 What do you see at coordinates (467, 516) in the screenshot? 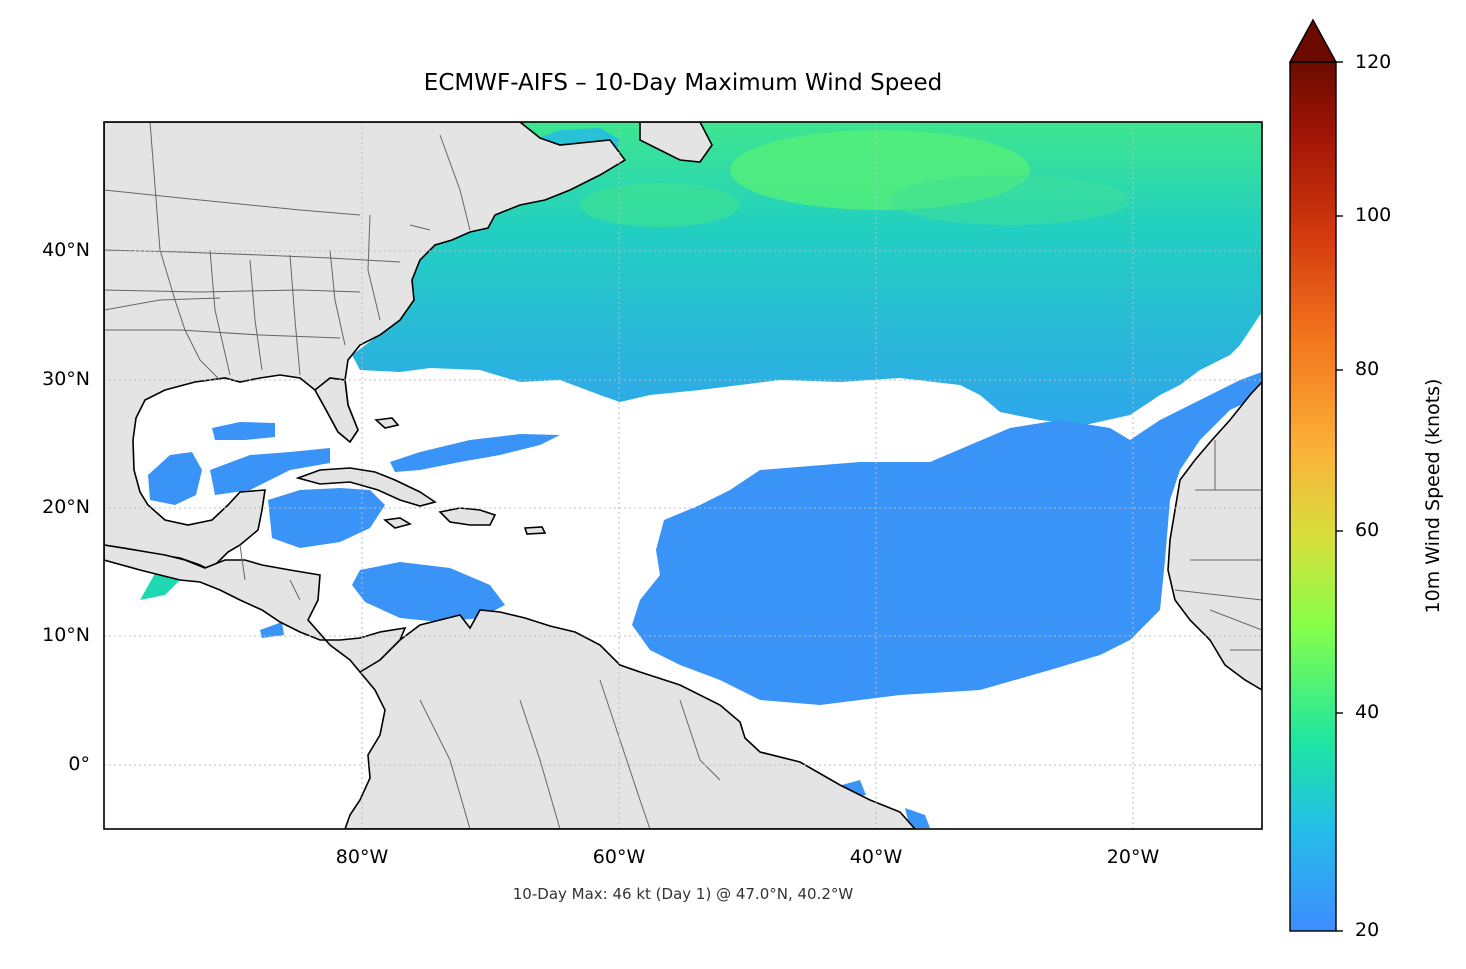
I see `hispaniola` at bounding box center [467, 516].